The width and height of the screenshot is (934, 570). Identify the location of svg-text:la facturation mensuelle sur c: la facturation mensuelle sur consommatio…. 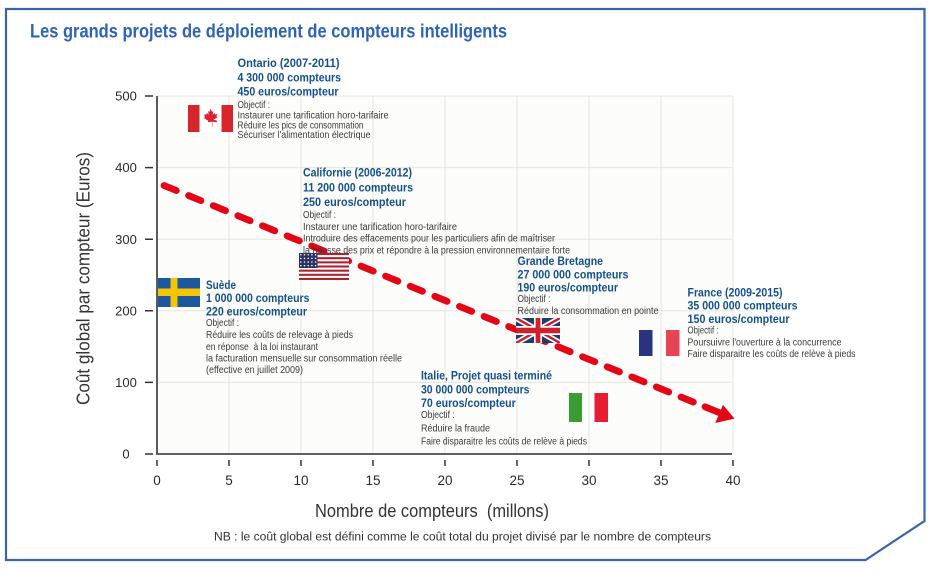
(304, 359).